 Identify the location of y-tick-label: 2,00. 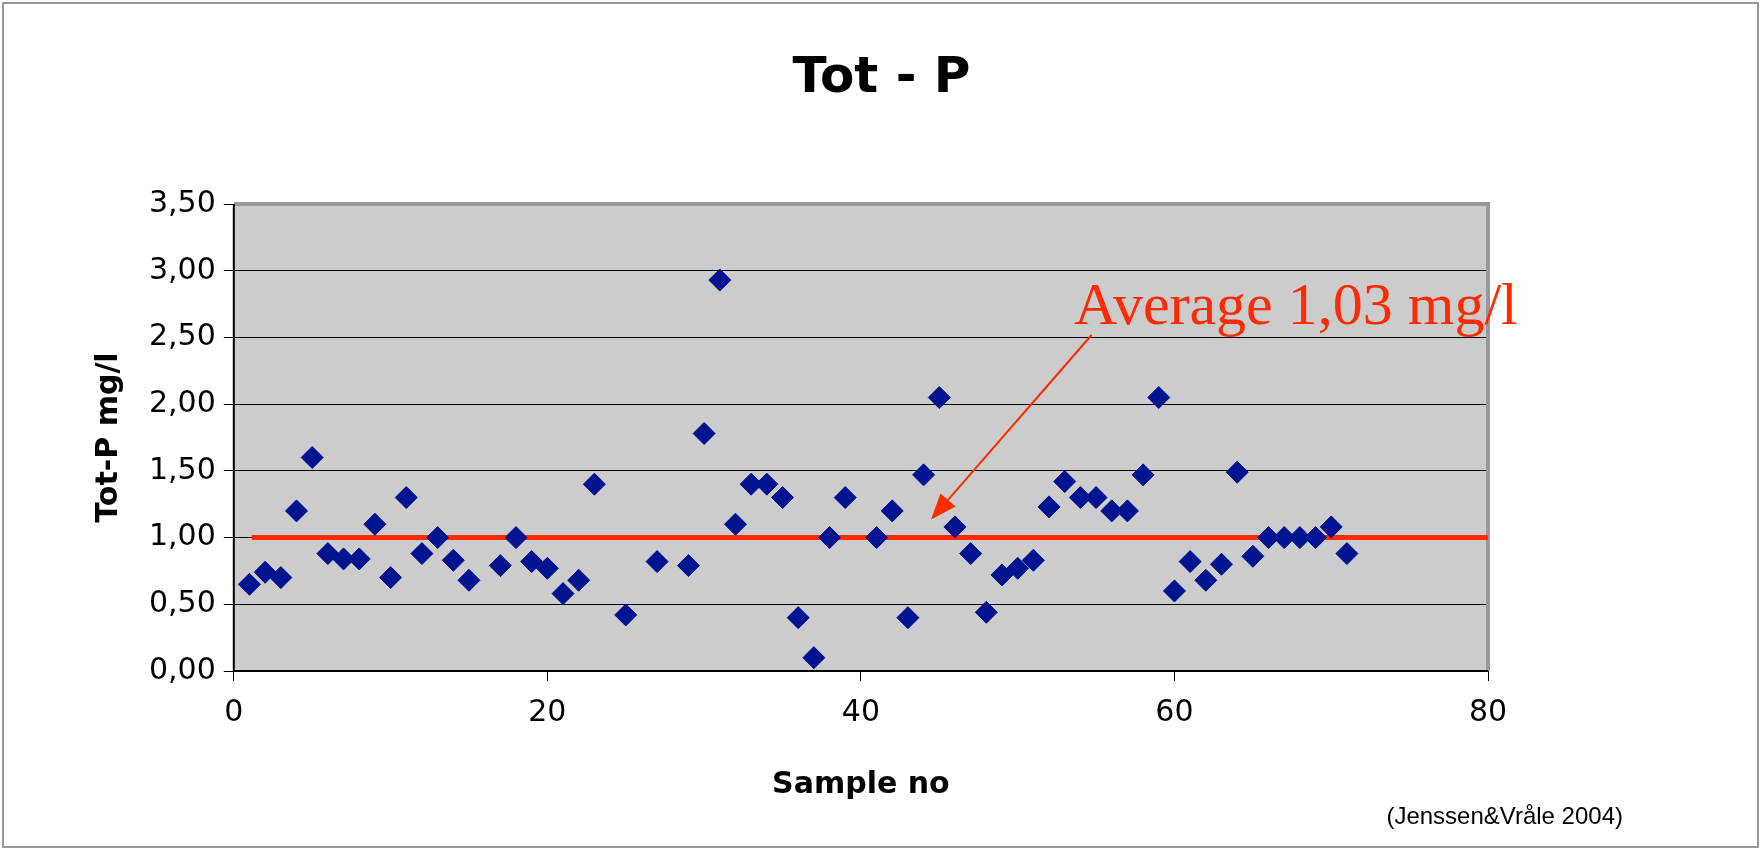
(182, 401).